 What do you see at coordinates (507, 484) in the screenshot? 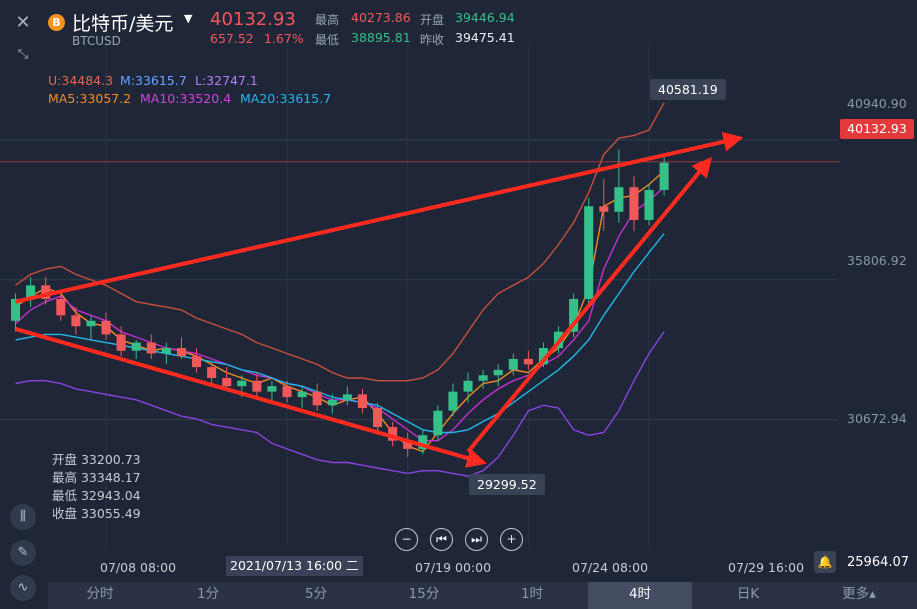
I see `low-marker: 29299.52` at bounding box center [507, 484].